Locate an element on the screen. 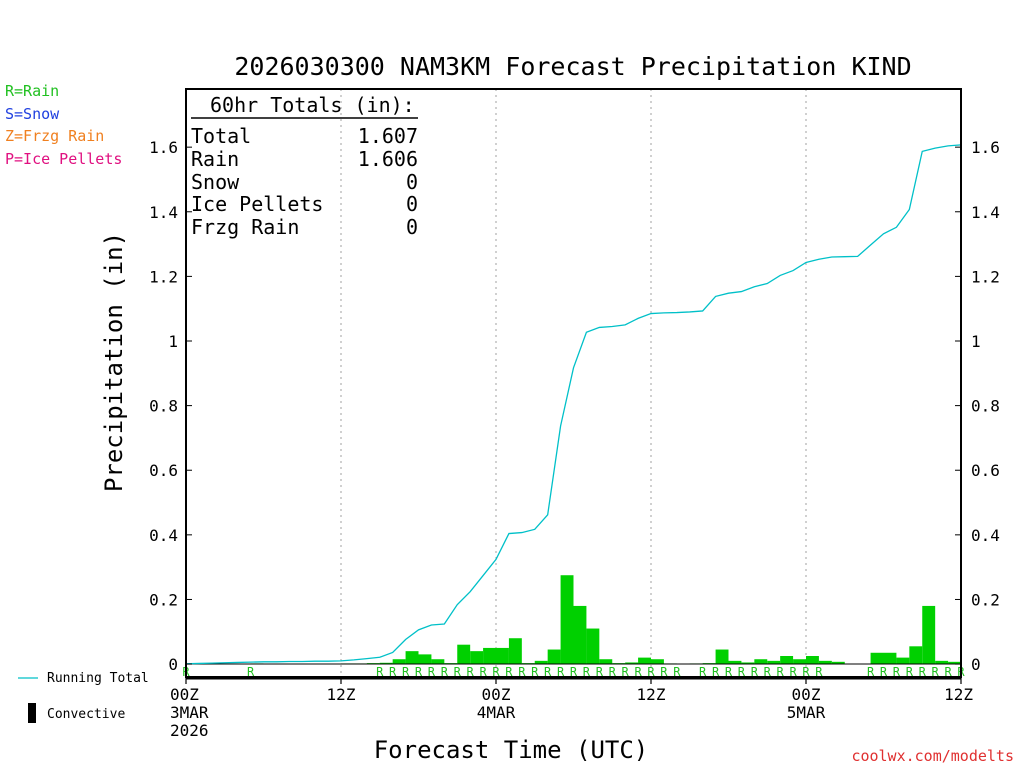 The height and width of the screenshot is (768, 1024). y-tick-label-left-4: 0.8 is located at coordinates (163, 406).